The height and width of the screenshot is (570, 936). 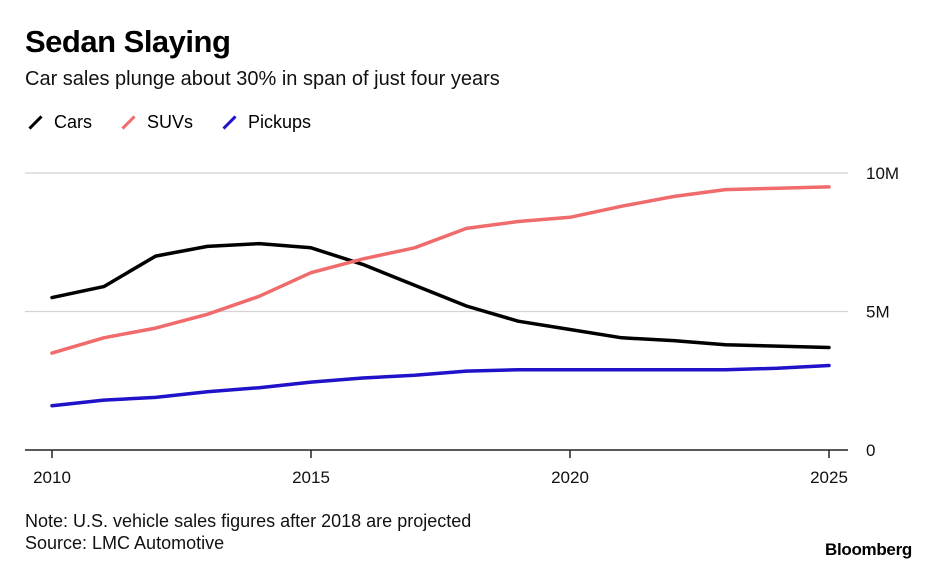 What do you see at coordinates (52, 477) in the screenshot?
I see `x-tick-label-0: 2010` at bounding box center [52, 477].